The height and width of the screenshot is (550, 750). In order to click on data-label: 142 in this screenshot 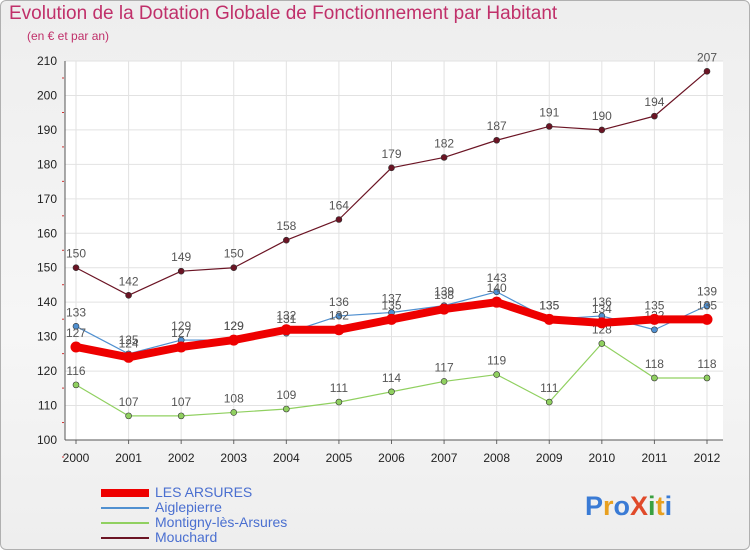, I will do `click(129, 281)`.